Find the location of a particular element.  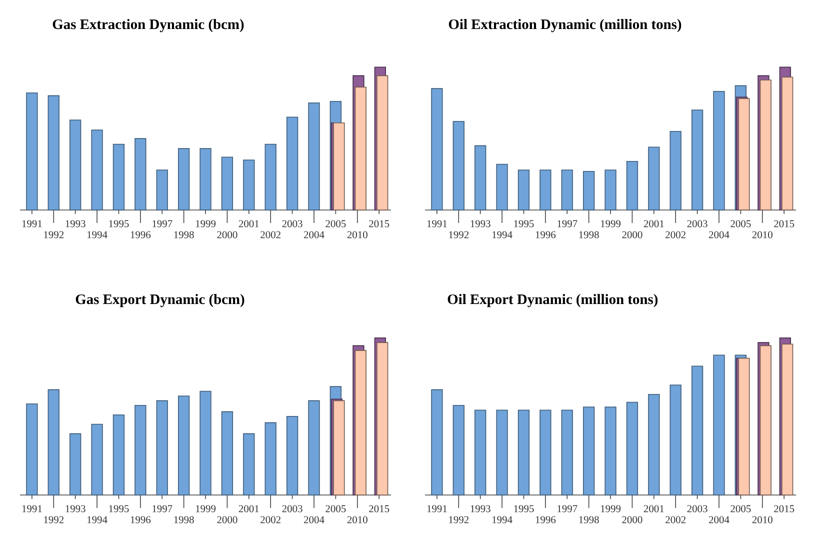

x-tick-label: 1999 is located at coordinates (206, 224).